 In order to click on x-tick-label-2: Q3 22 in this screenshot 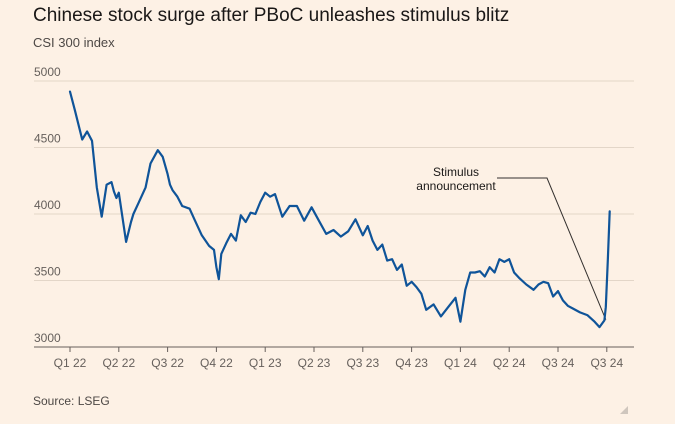, I will do `click(167, 363)`.